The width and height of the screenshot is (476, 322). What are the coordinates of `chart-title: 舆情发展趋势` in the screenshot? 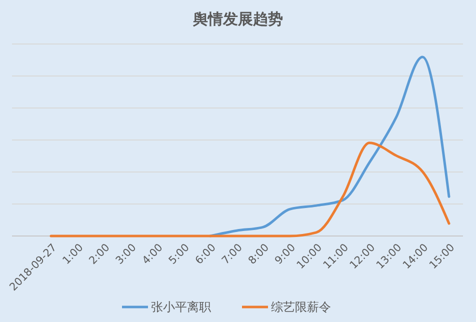 It's located at (237, 19).